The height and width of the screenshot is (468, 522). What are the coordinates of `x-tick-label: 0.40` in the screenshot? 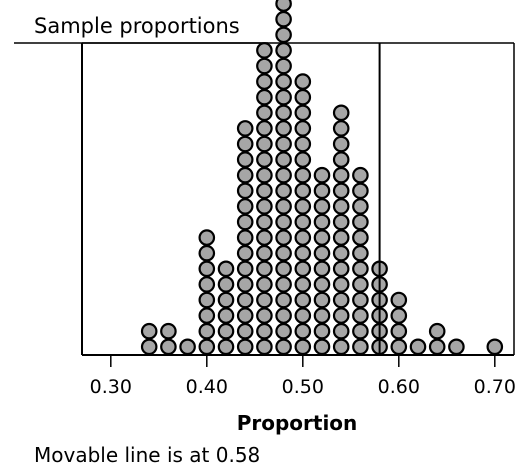 It's located at (207, 387).